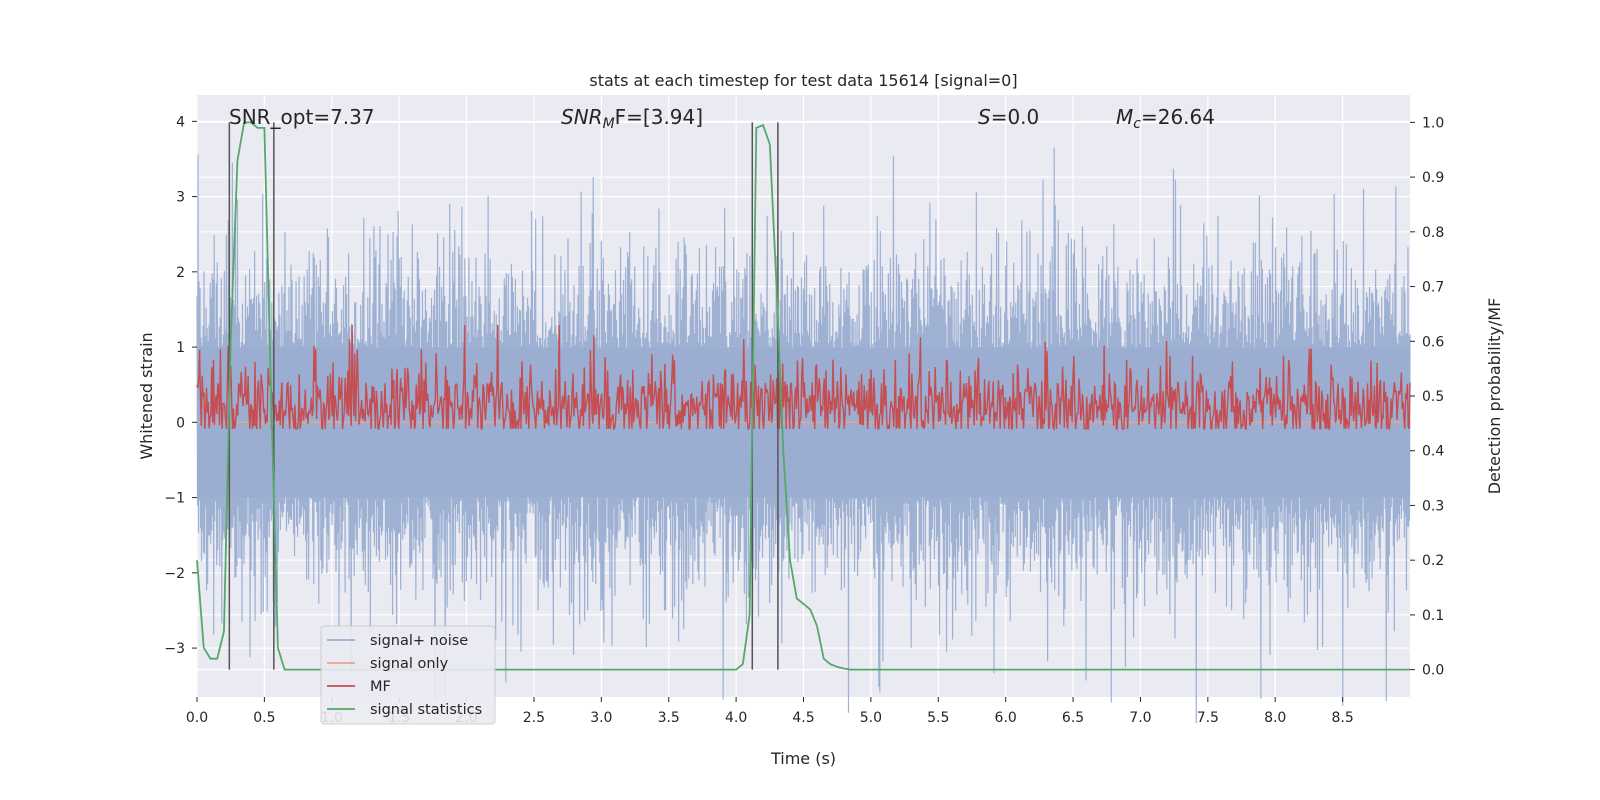  What do you see at coordinates (1433, 616) in the screenshot?
I see `y-right-tick-label: 0.1` at bounding box center [1433, 616].